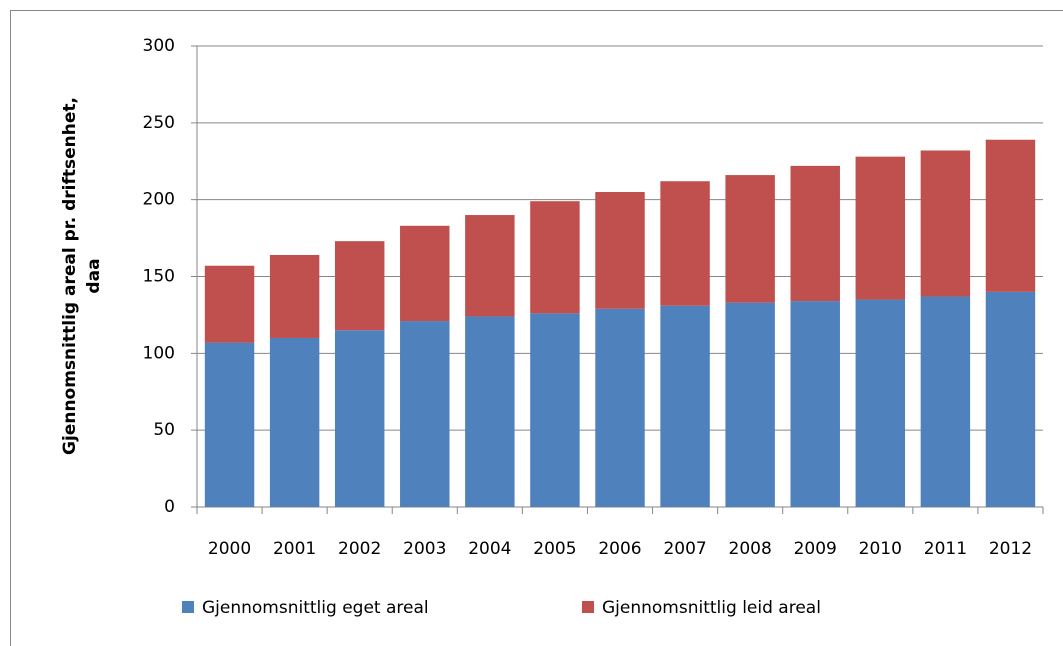 This screenshot has height=646, width=1063. Describe the element at coordinates (70, 276) in the screenshot. I see `y-axis-title-line: Gjennomsnittlig areal pr. driftsenhet,` at that location.